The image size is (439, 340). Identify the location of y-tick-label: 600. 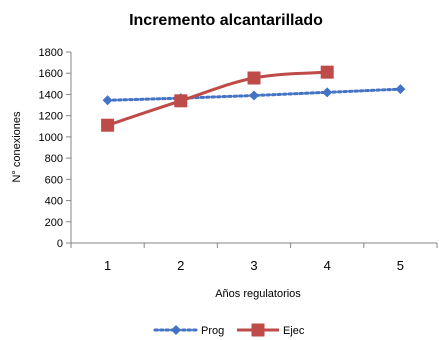
(54, 180).